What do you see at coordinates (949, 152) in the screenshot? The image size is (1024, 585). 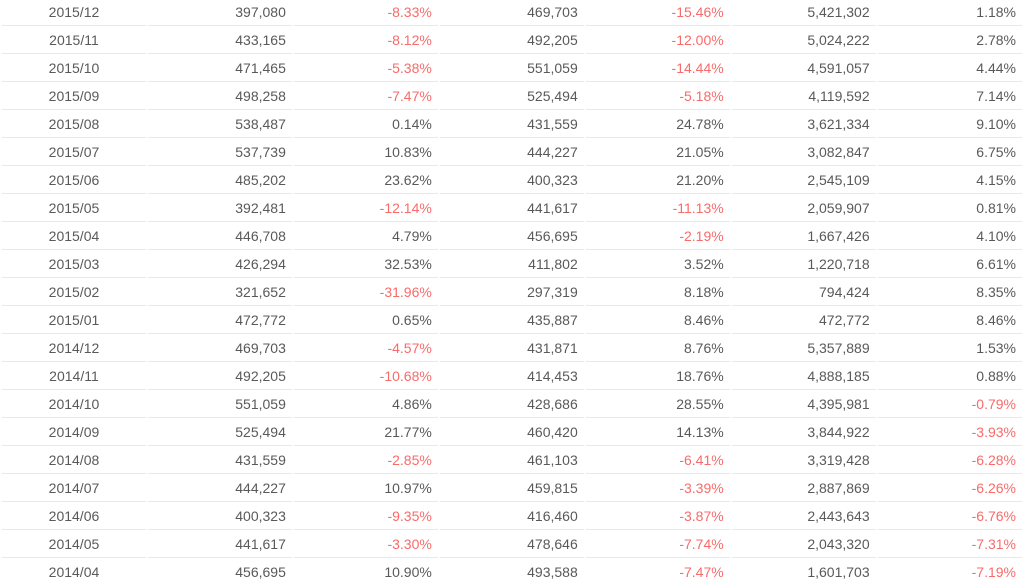 I see `change-c-percent-cell: 6.75%` at bounding box center [949, 152].